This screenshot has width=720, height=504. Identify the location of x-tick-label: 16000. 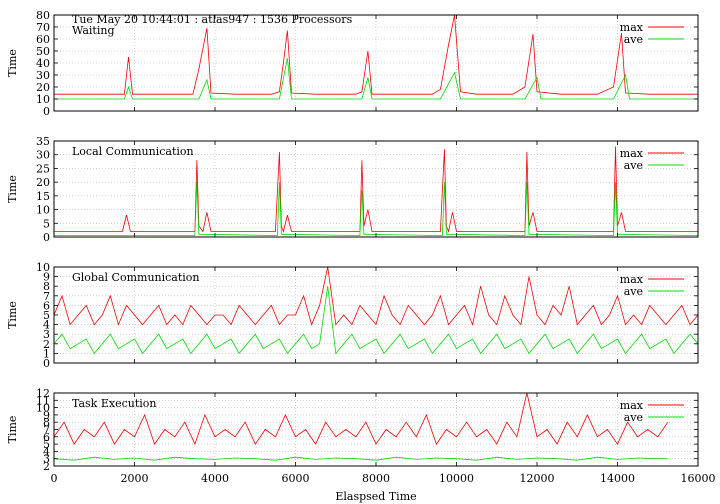
(698, 478).